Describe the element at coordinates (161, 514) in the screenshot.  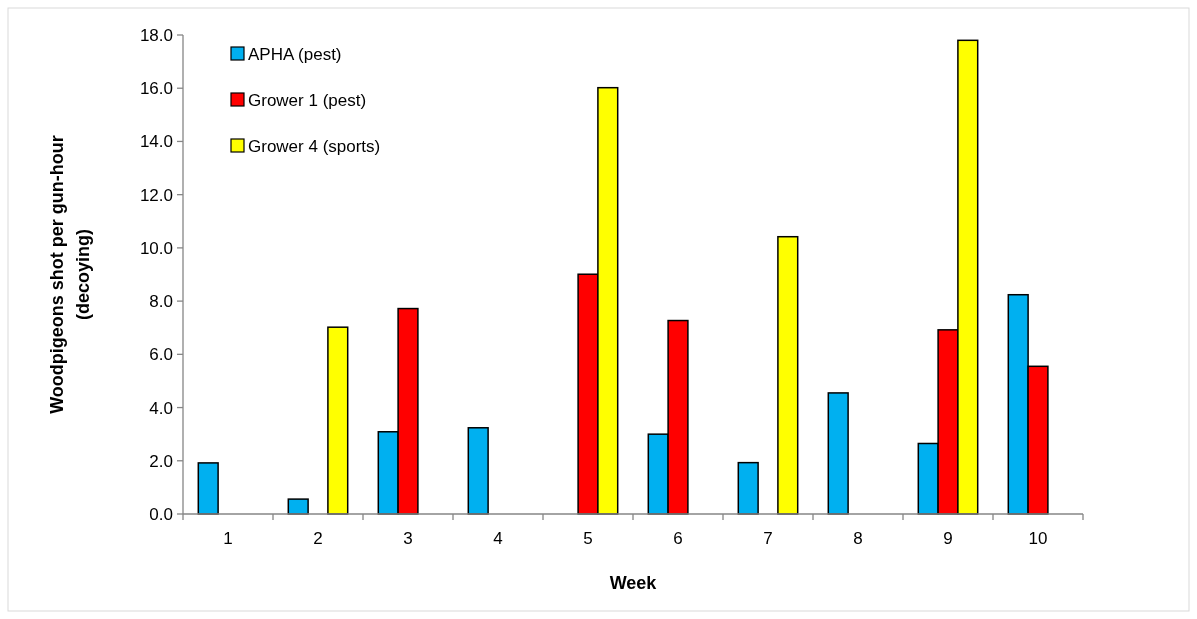
I see `y-tick-label: 0.0` at that location.